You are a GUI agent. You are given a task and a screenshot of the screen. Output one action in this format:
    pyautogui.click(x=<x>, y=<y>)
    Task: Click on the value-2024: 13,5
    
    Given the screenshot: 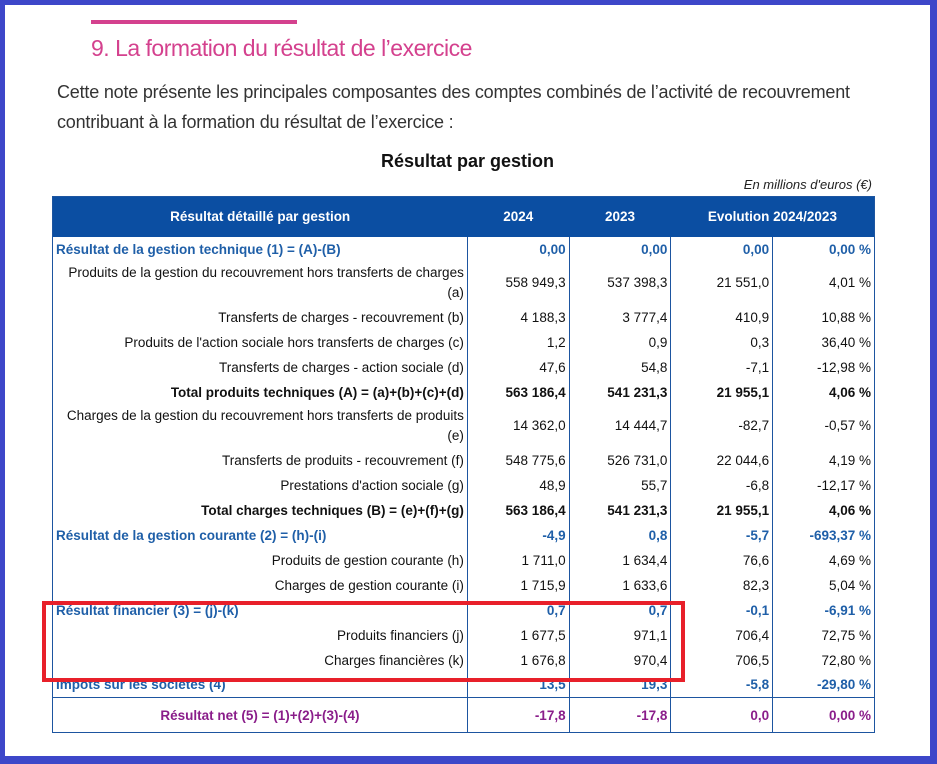 What is the action you would take?
    pyautogui.click(x=518, y=685)
    